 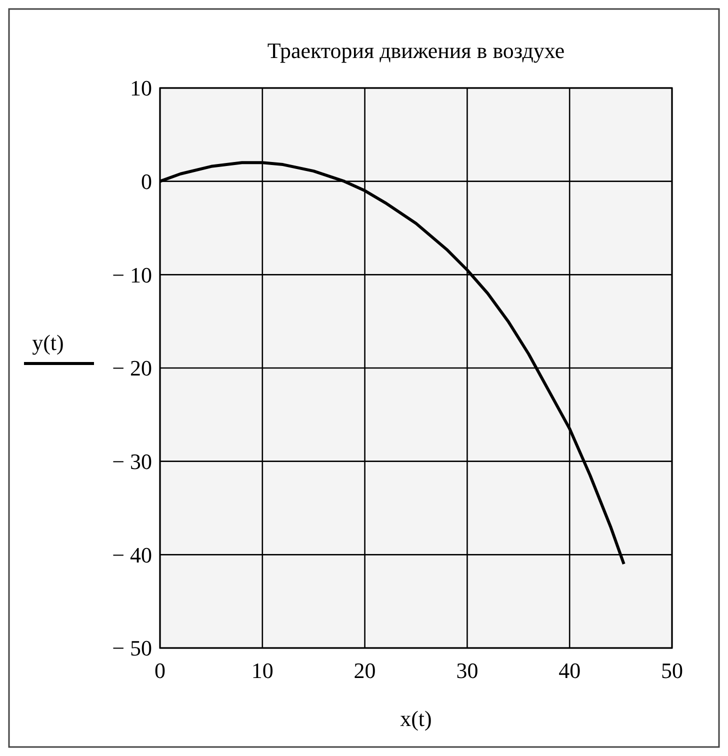 I want to click on x-tick-label: 10, so click(x=262, y=670).